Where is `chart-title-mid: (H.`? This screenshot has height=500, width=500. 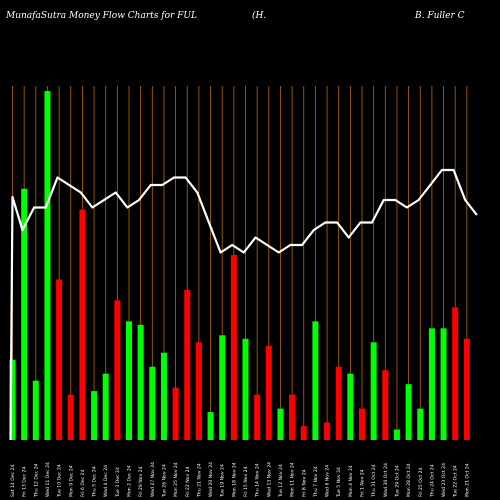 chart-title-mid: (H. is located at coordinates (259, 16).